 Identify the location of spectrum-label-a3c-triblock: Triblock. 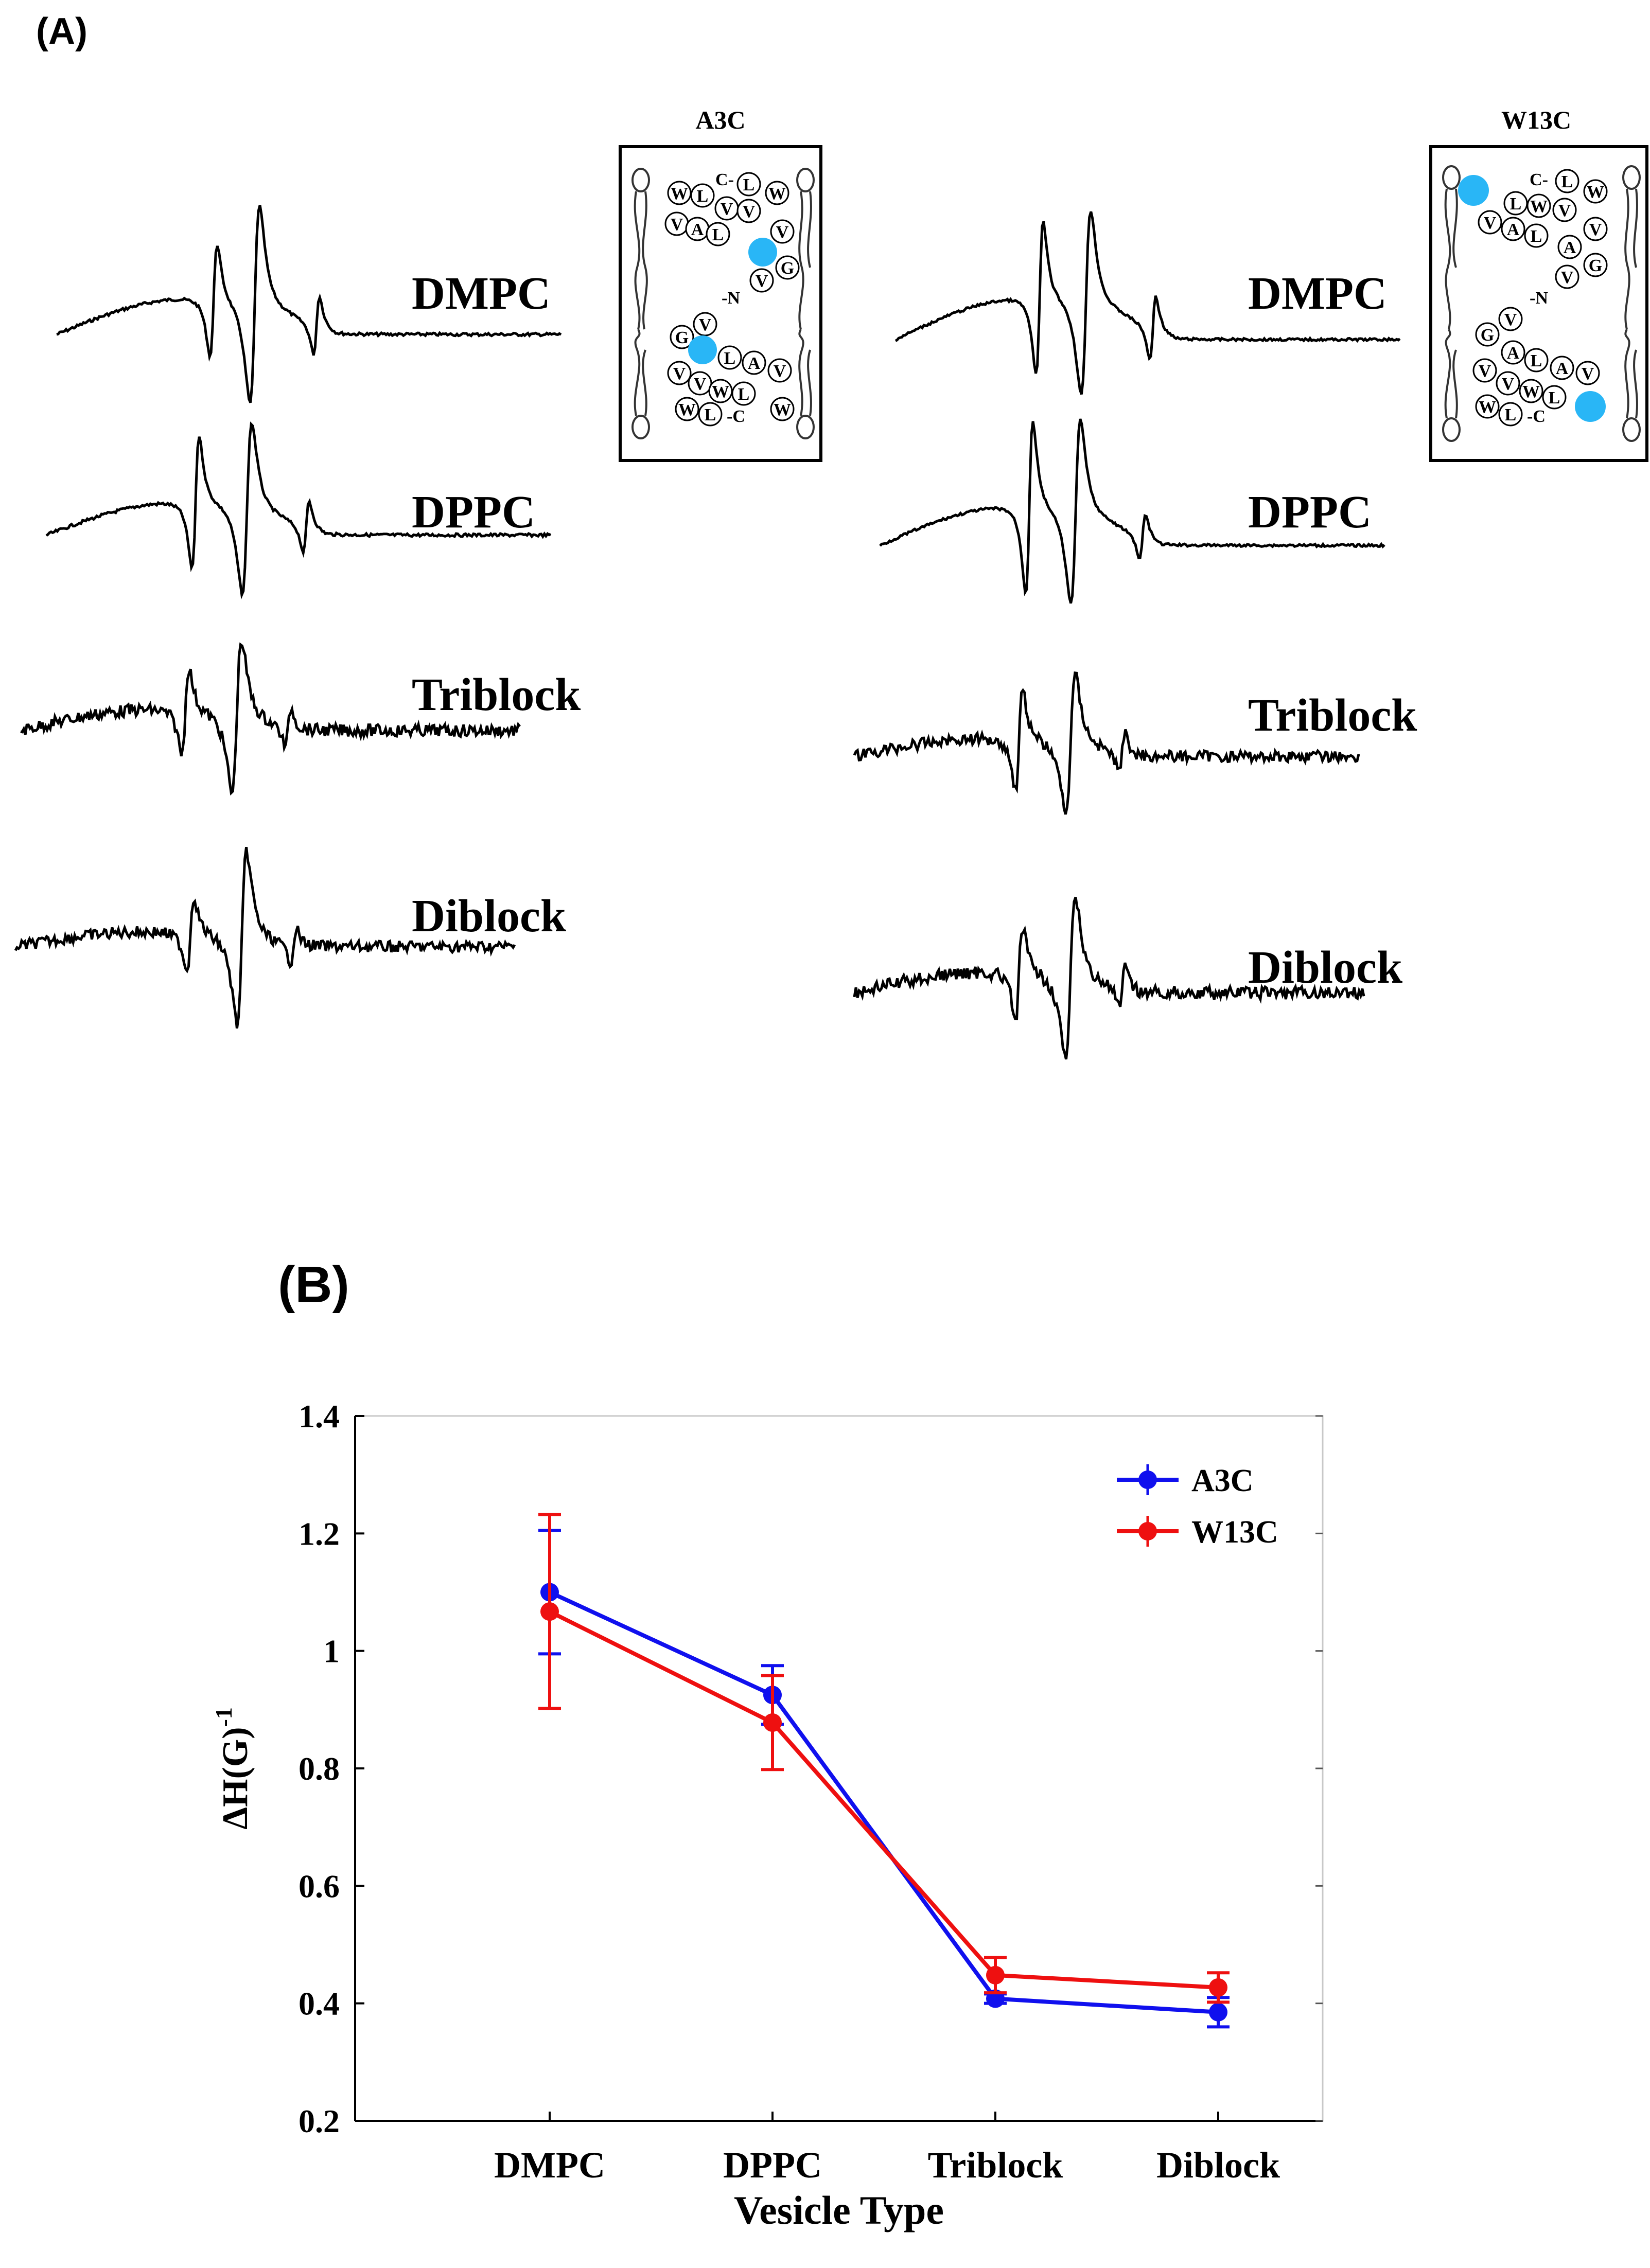
(496, 694).